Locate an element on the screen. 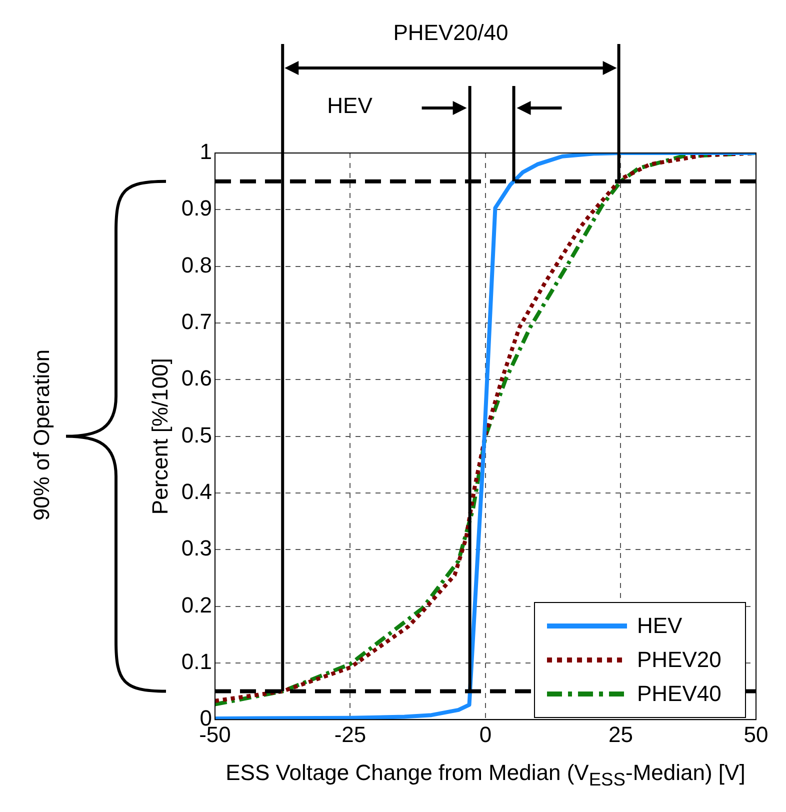 The height and width of the screenshot is (812, 786). y-tick-label: 0.5 is located at coordinates (196, 435).